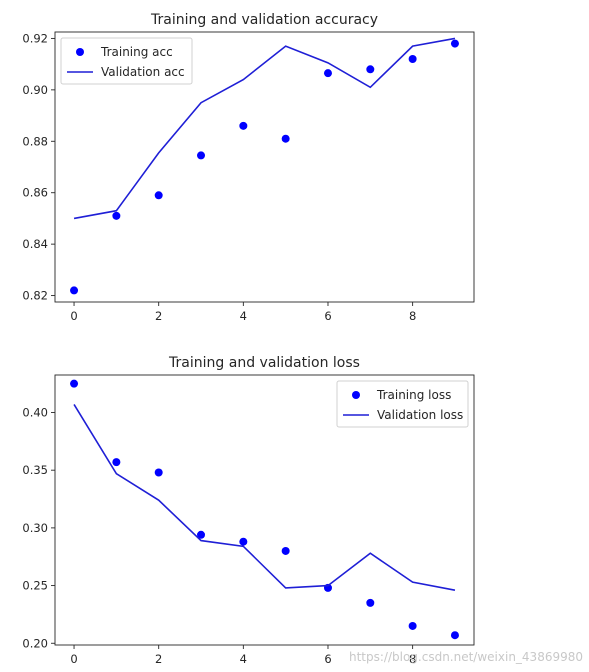 This screenshot has height=672, width=589. I want to click on accuracy-y-tick-label: 0.92, so click(35, 38).